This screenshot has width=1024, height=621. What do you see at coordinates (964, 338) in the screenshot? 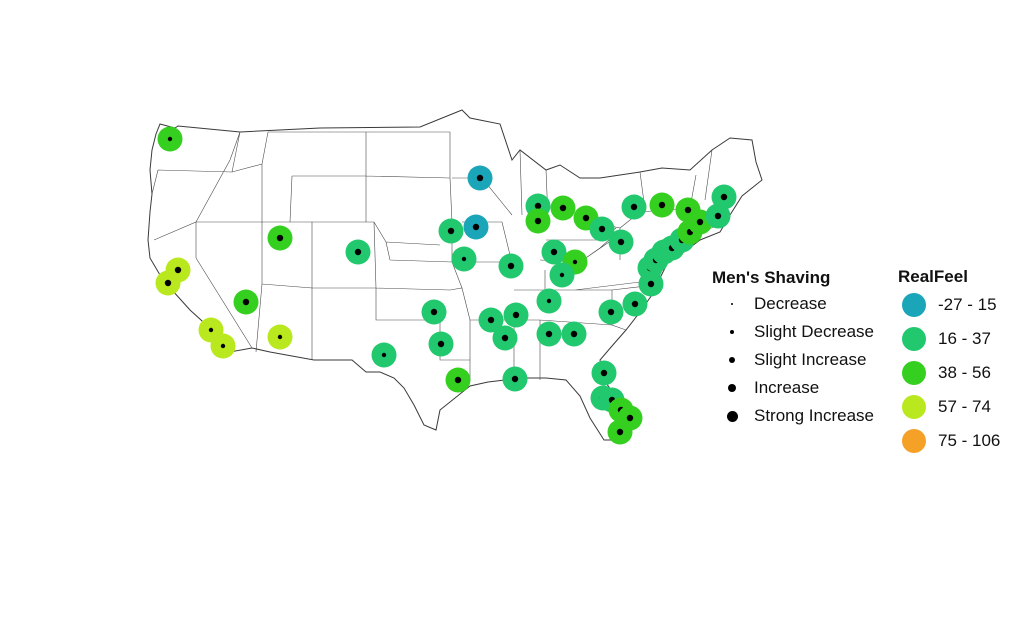
I see `realfeel-legend-label: 16 - 37` at bounding box center [964, 338].